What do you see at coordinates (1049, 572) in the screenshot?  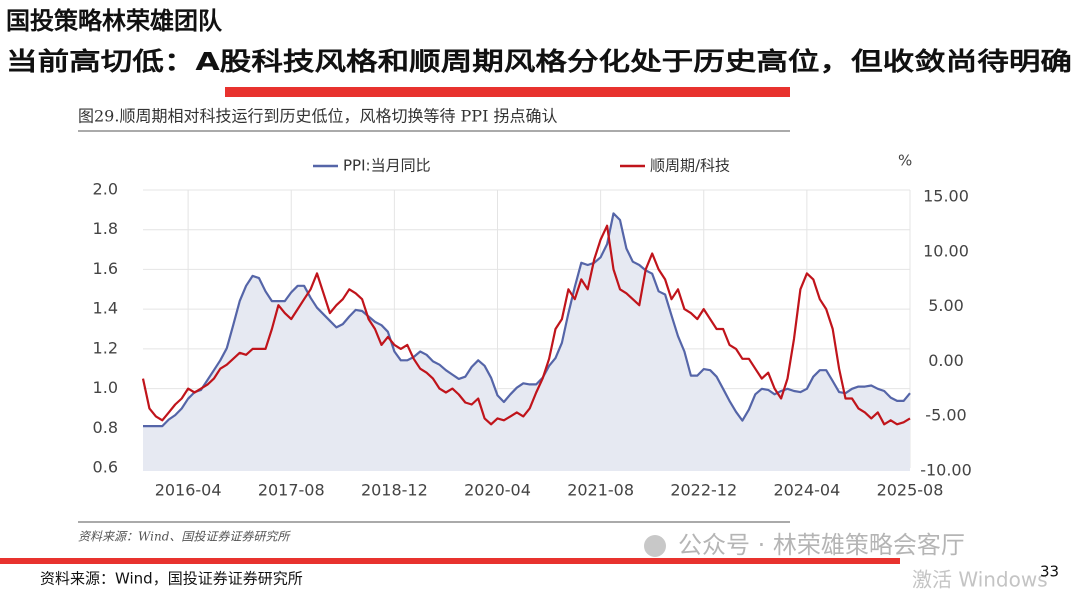 I see `page-number: 33` at bounding box center [1049, 572].